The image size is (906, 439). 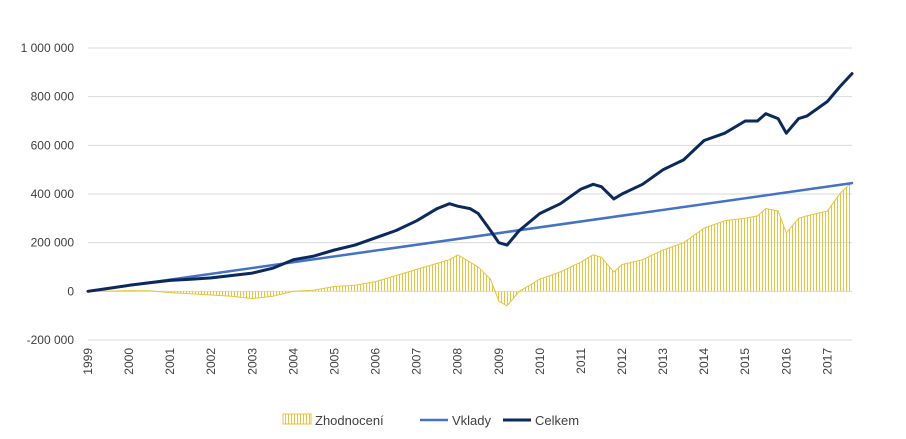 I want to click on x-tick-label: 2014, so click(x=704, y=361).